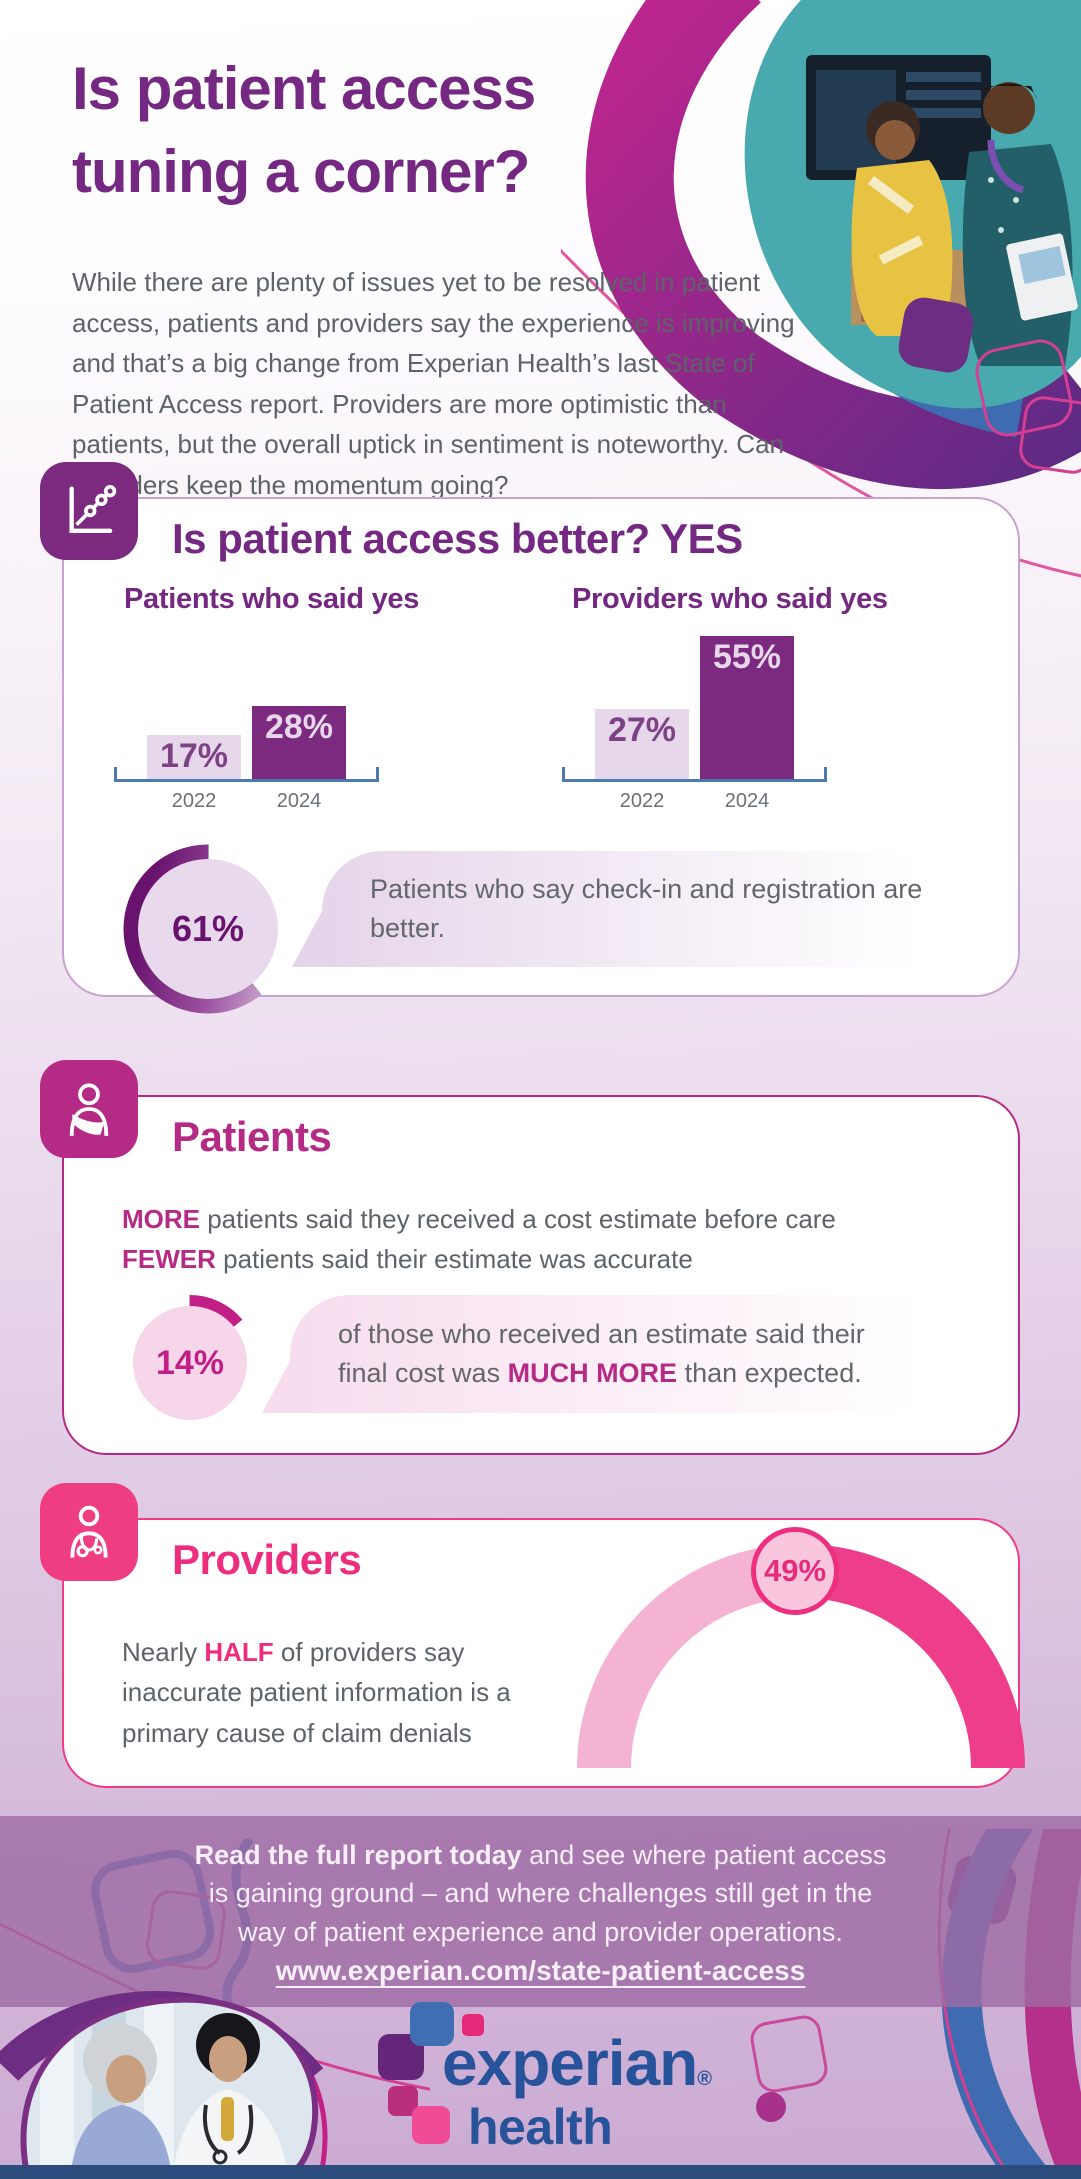 This screenshot has width=1081, height=2179. Describe the element at coordinates (299, 727) in the screenshot. I see `bar-value-label: 28%` at that location.